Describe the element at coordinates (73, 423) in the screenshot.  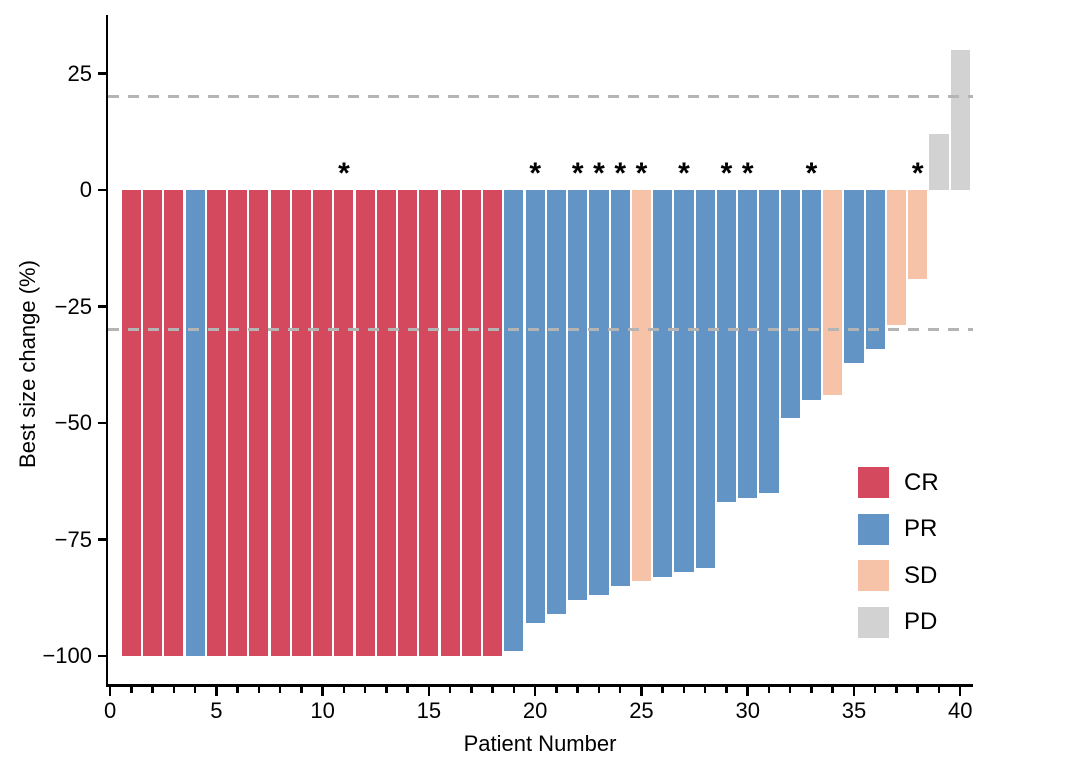
I see `y-tick-label: −50` at that location.